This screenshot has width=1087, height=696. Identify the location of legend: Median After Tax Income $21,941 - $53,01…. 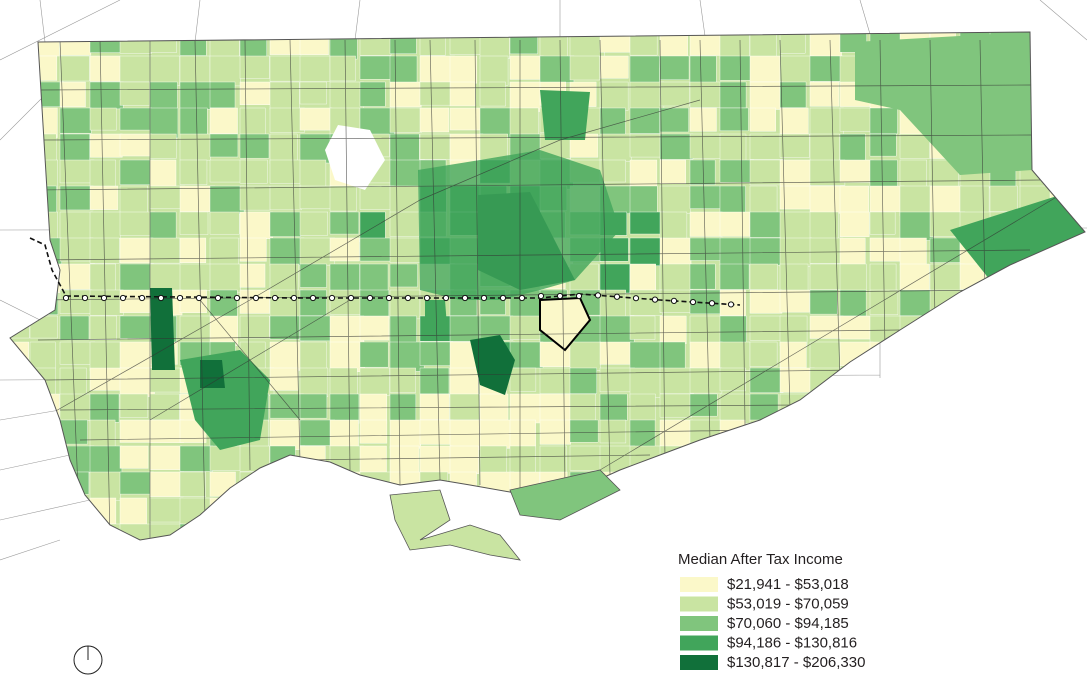
(790, 615).